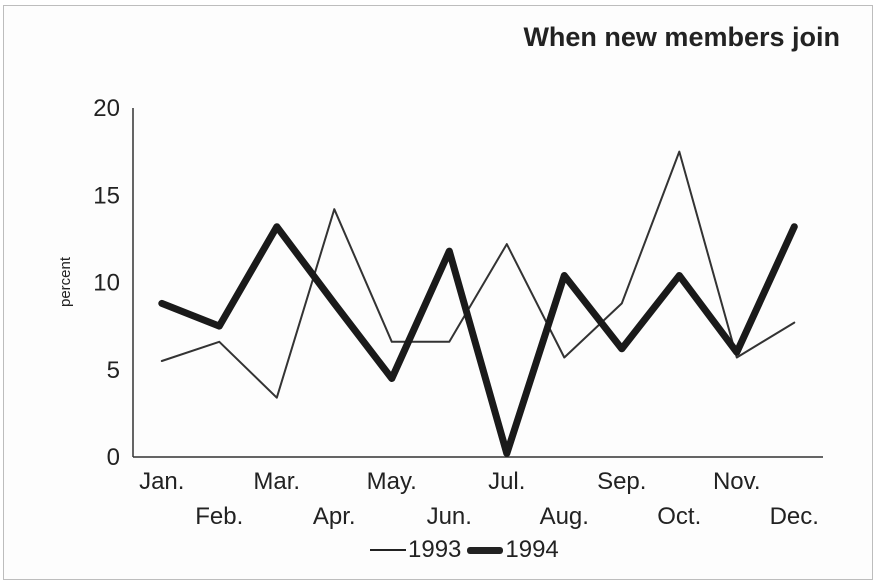  What do you see at coordinates (219, 516) in the screenshot?
I see `x-tick-label: Feb.` at bounding box center [219, 516].